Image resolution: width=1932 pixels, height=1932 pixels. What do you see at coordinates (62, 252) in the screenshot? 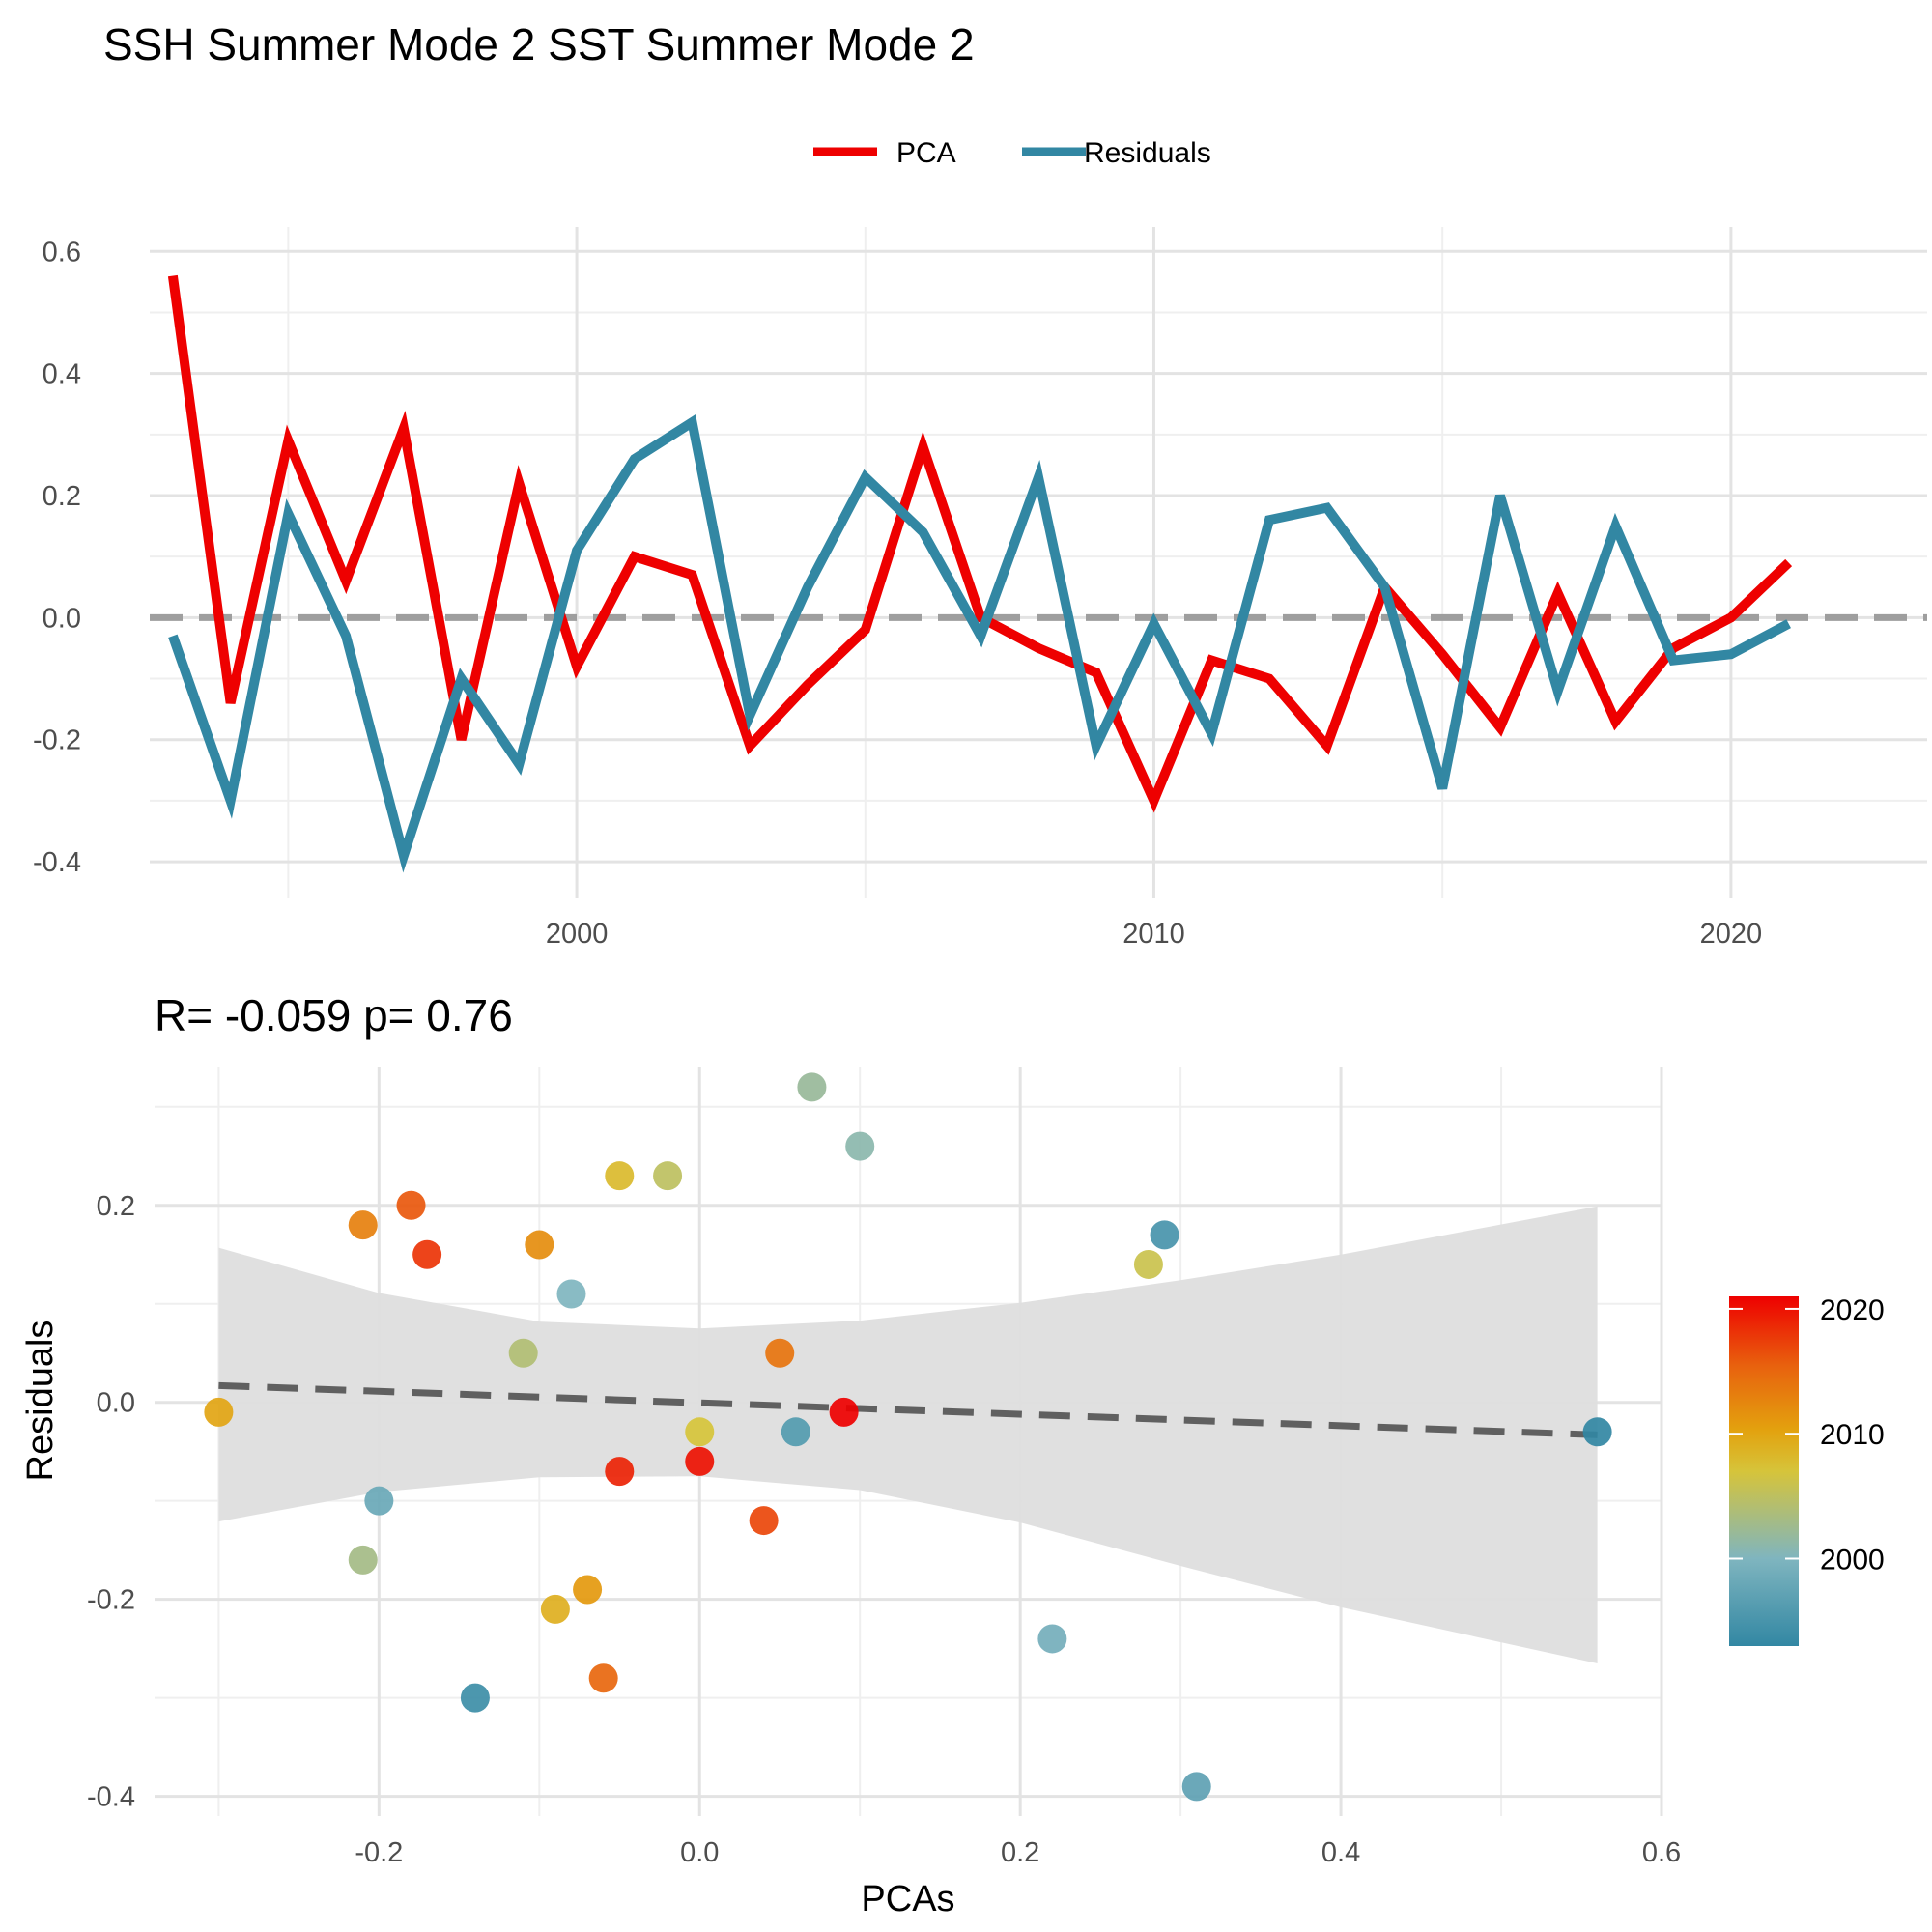
I see `y-tick-label: 0.6` at bounding box center [62, 252].